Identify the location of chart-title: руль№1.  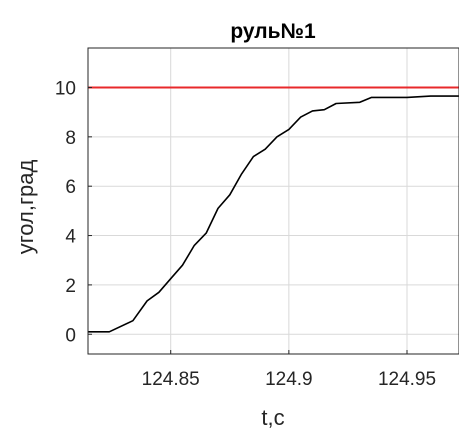
(273, 31).